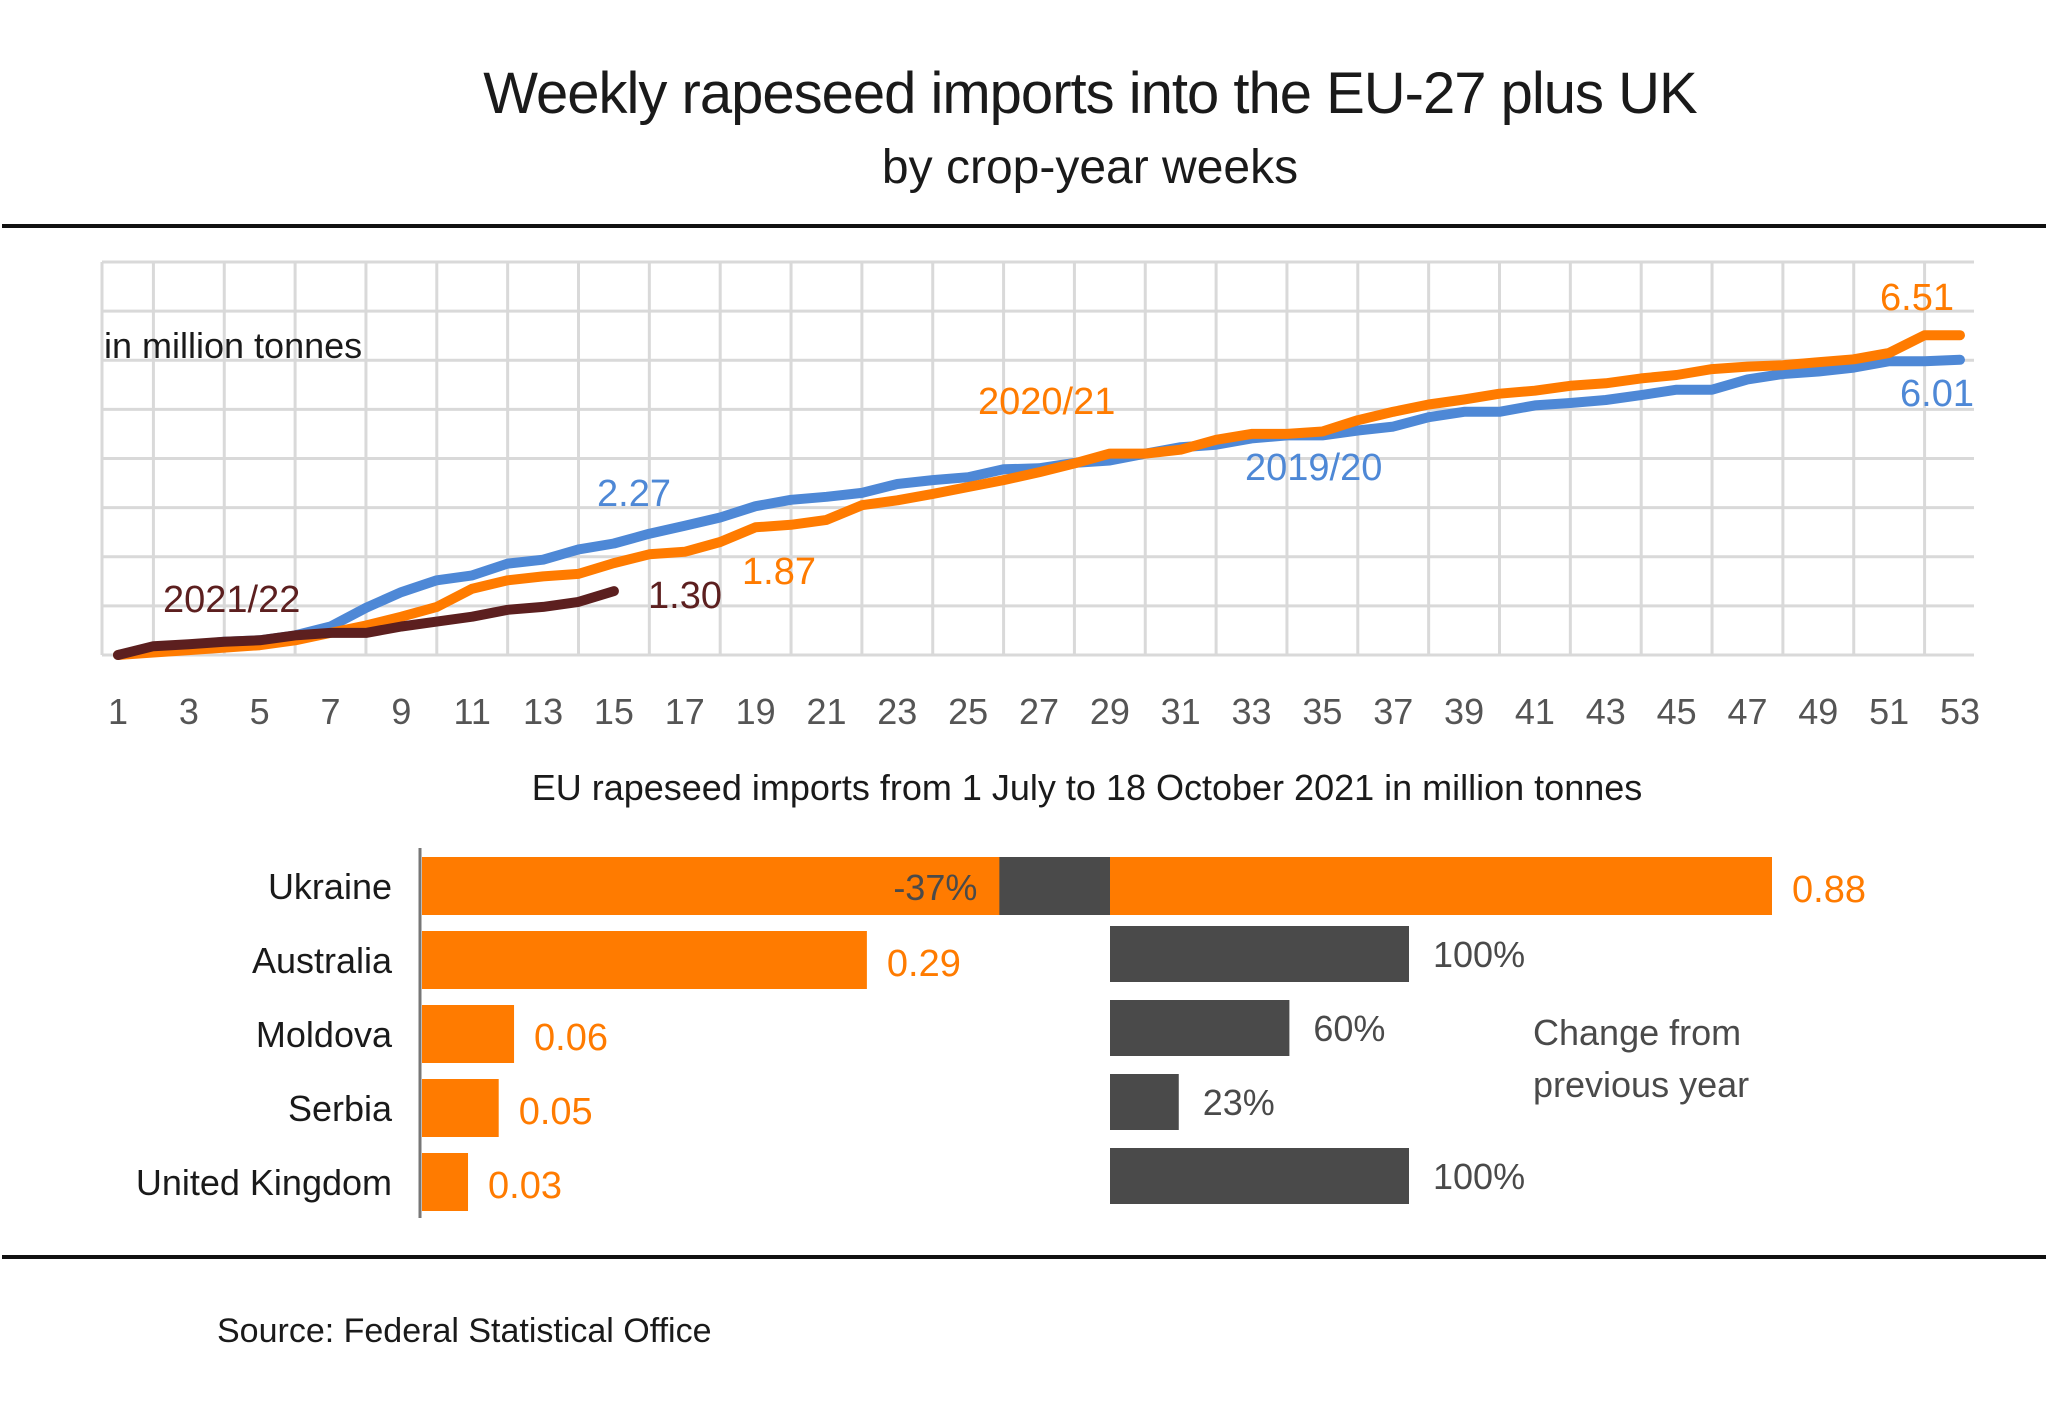 Image resolution: width=2048 pixels, height=1411 pixels. What do you see at coordinates (1829, 890) in the screenshot?
I see `import-value-label: 0.88` at bounding box center [1829, 890].